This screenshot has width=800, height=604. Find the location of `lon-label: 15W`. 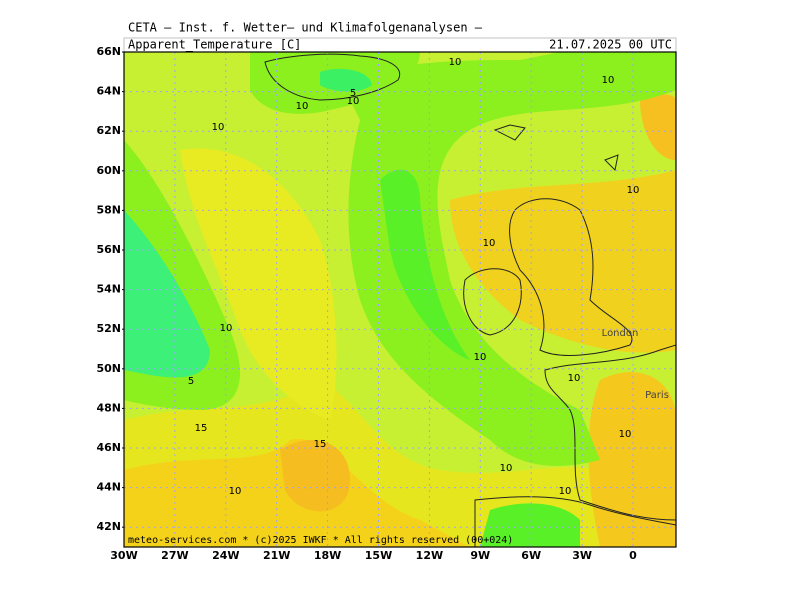

lon-label: 15W is located at coordinates (378, 555).